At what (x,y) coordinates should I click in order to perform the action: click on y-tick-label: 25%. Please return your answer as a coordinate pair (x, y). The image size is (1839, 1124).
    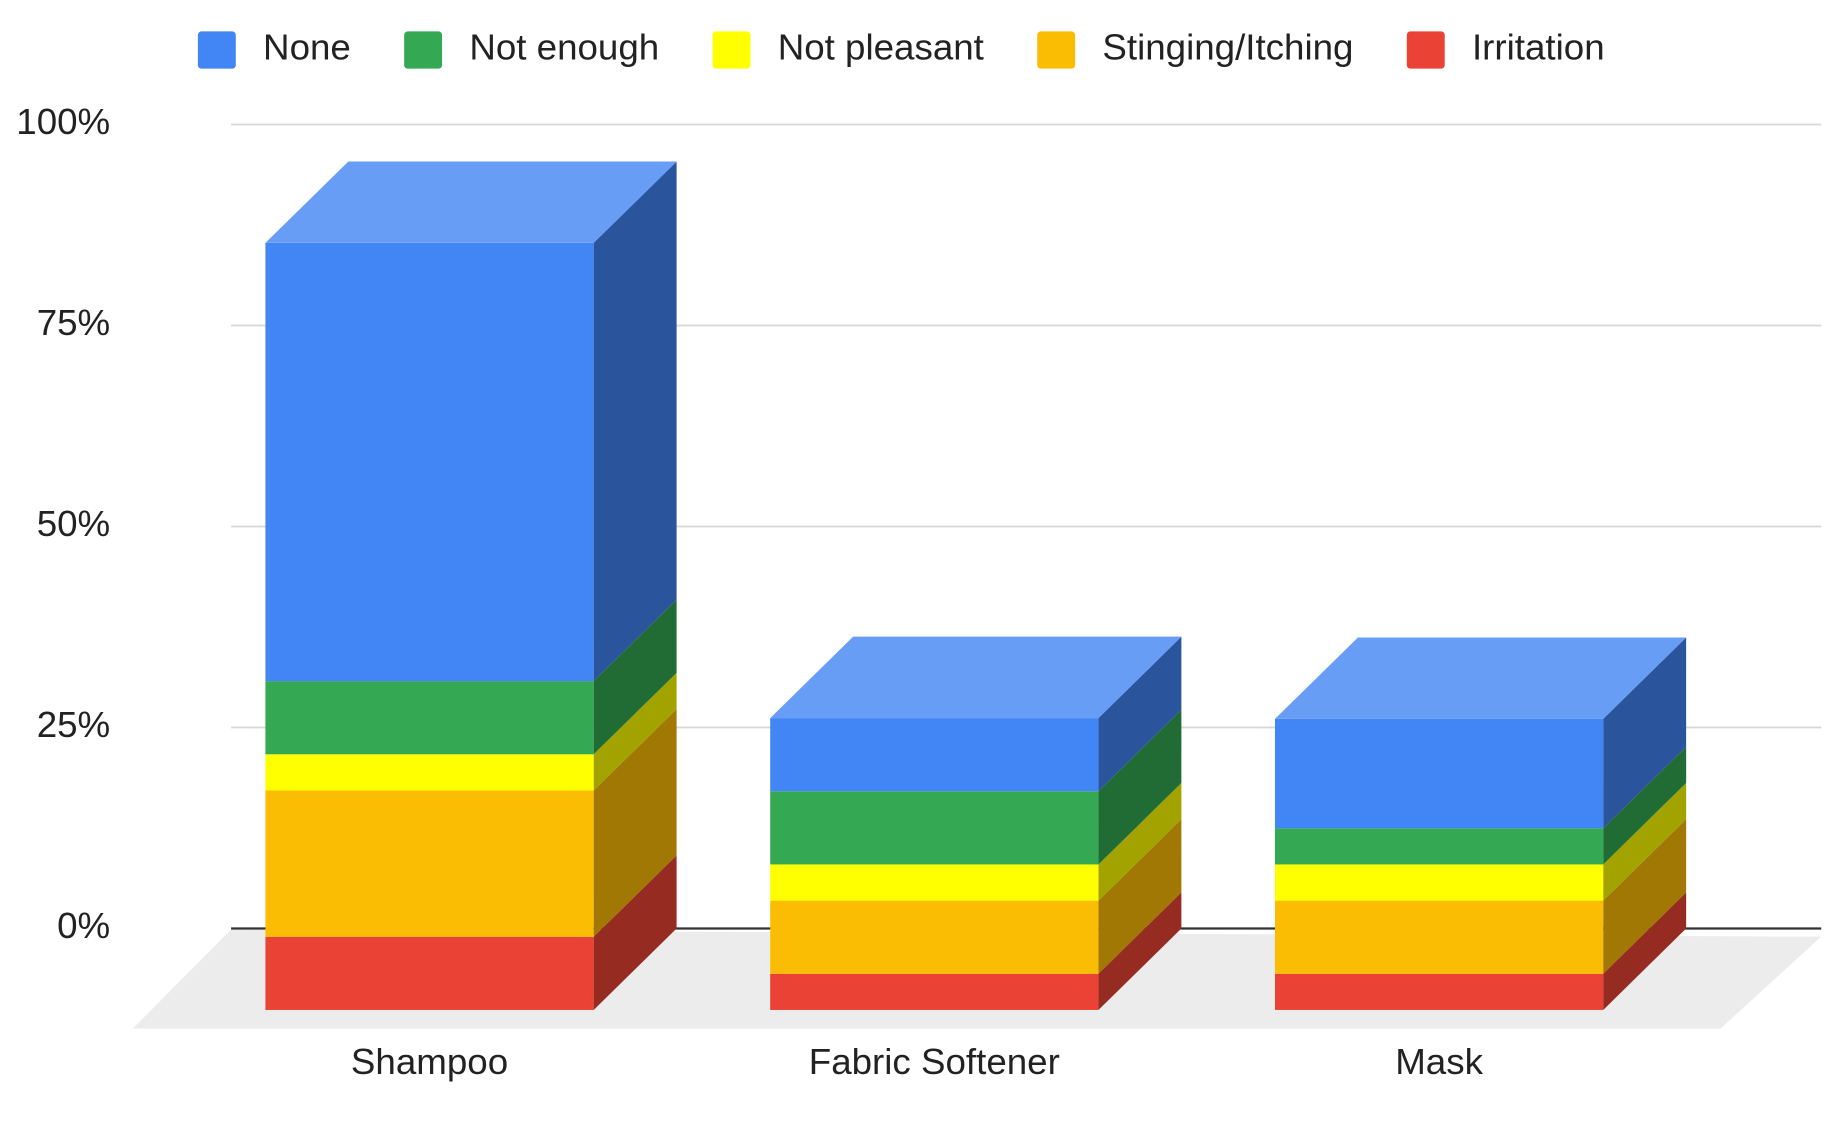
    Looking at the image, I should click on (74, 724).